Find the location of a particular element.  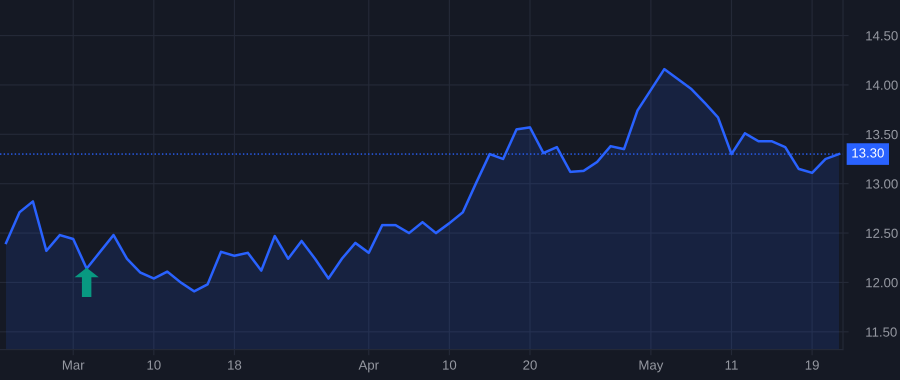

x-tick-label: Apr is located at coordinates (368, 366).